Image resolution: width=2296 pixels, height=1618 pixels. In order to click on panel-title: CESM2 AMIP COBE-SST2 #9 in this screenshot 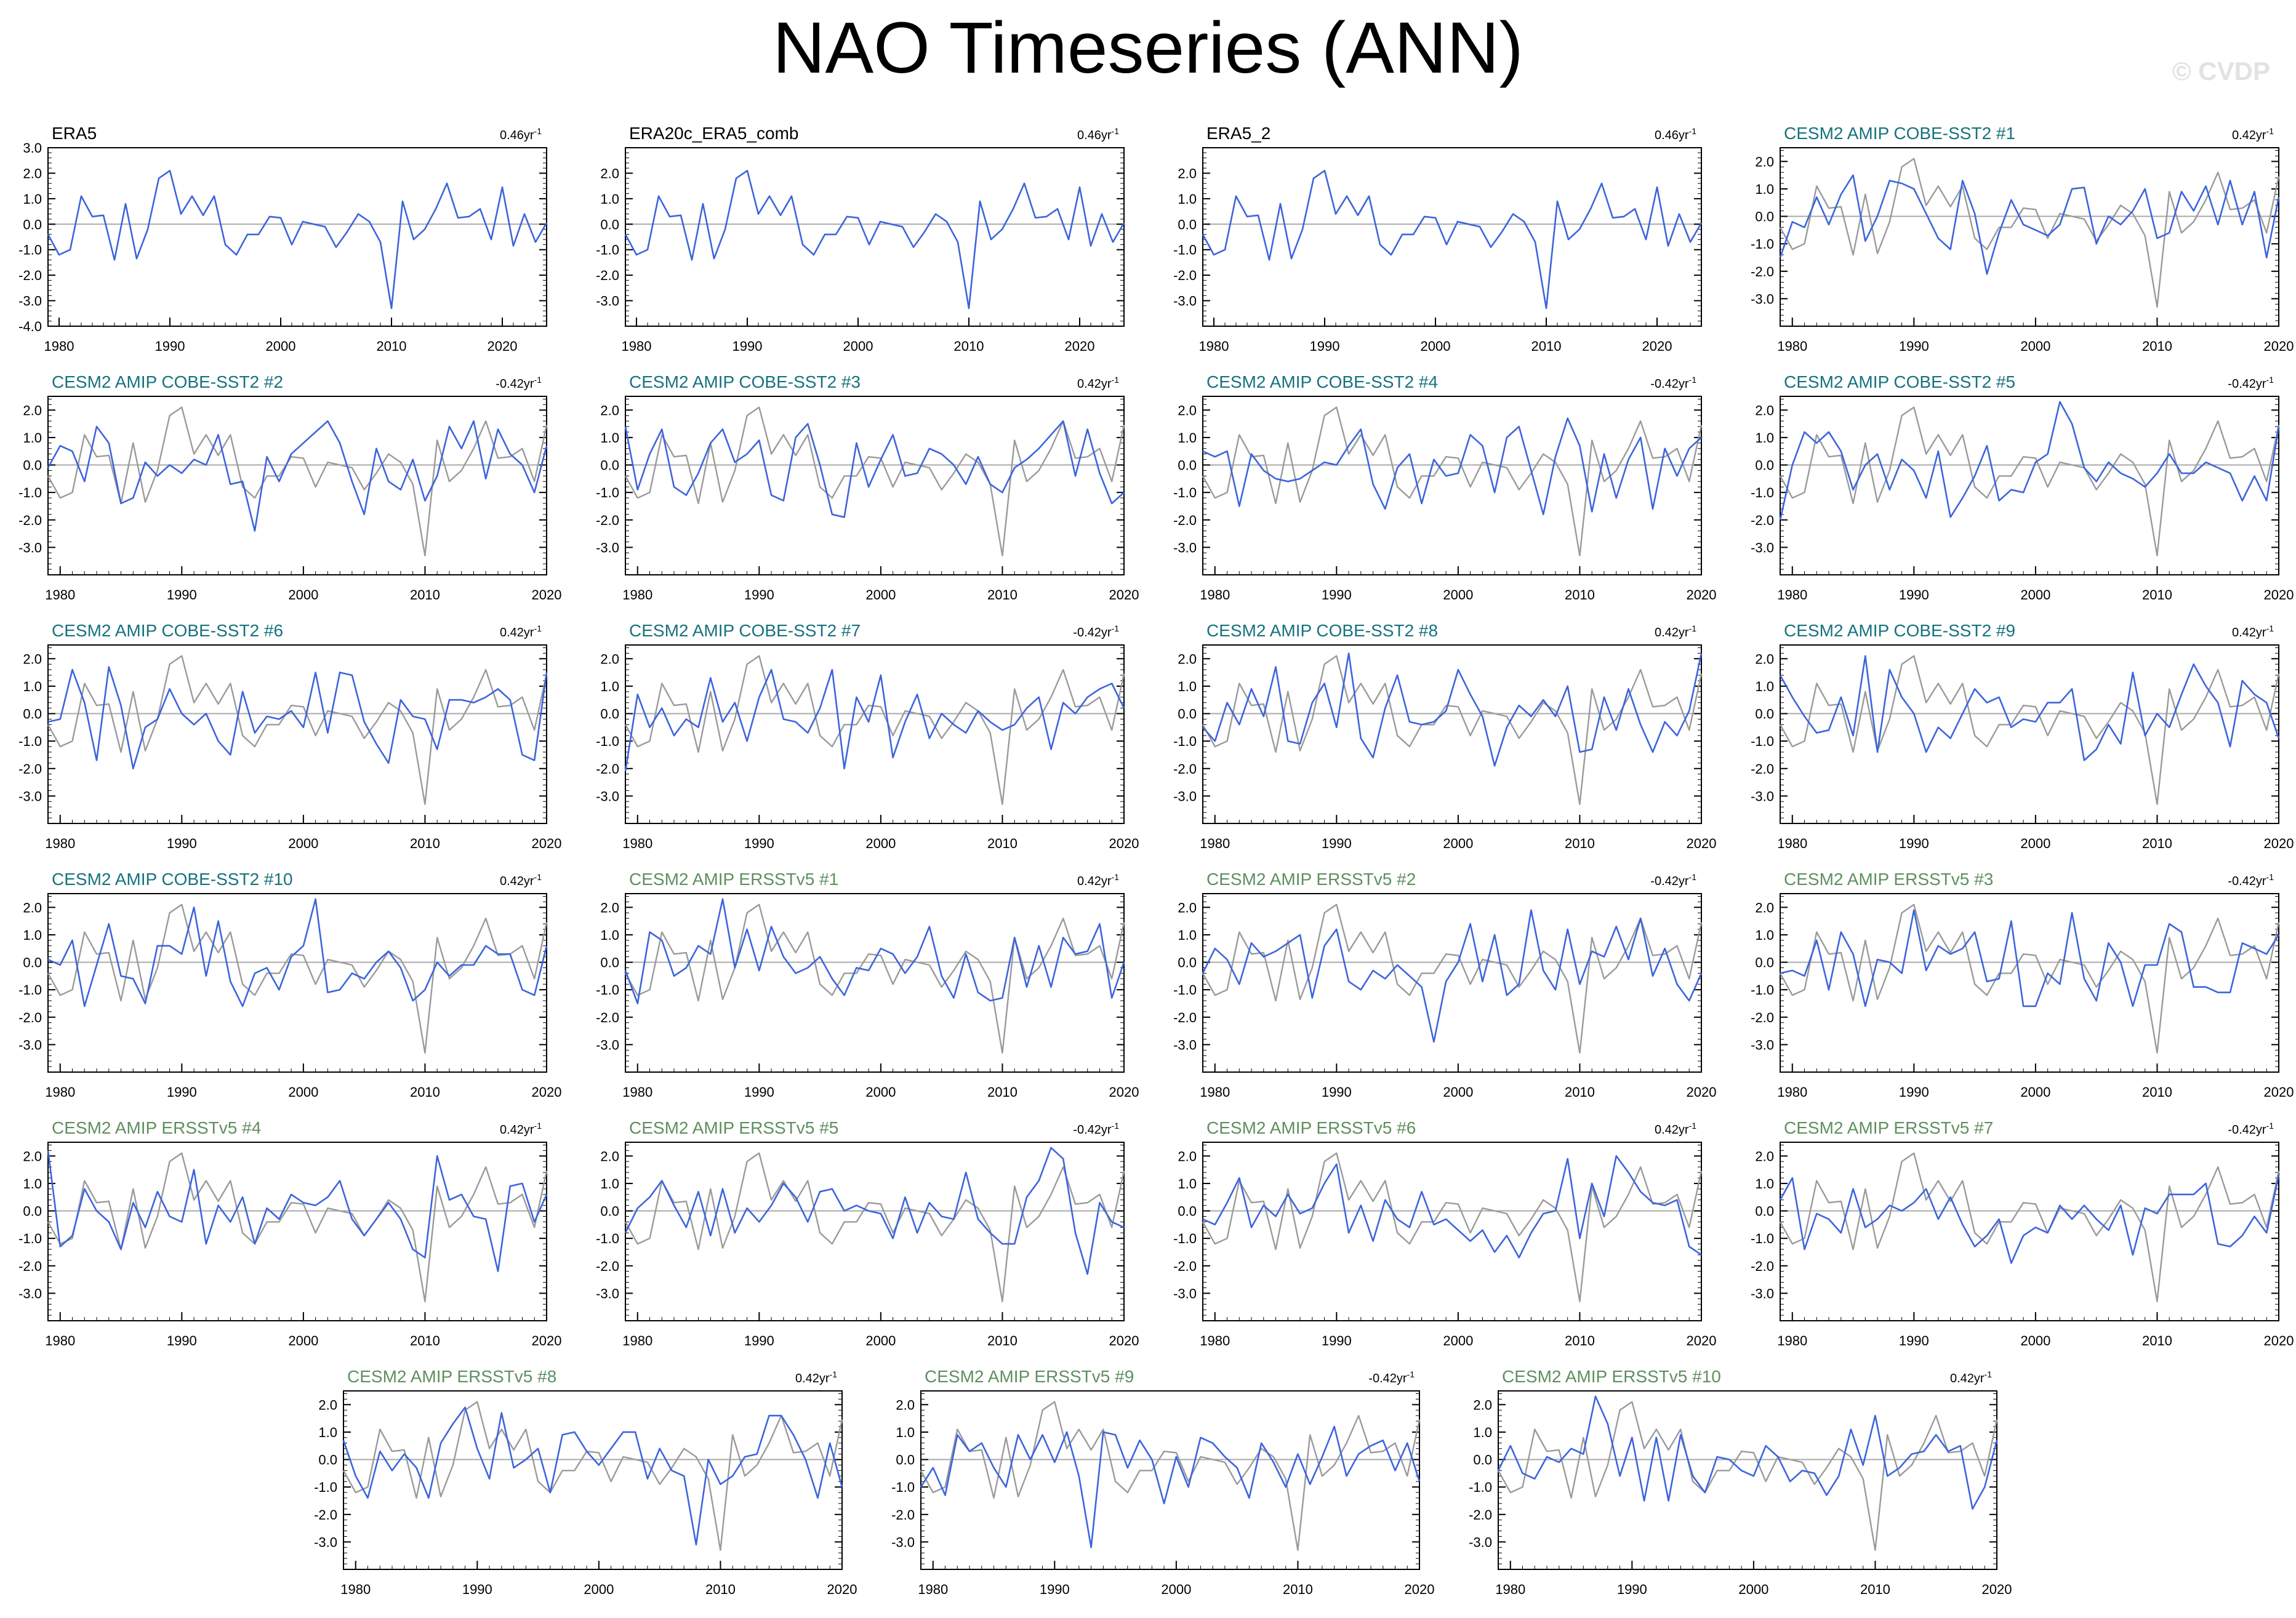, I will do `click(1899, 630)`.